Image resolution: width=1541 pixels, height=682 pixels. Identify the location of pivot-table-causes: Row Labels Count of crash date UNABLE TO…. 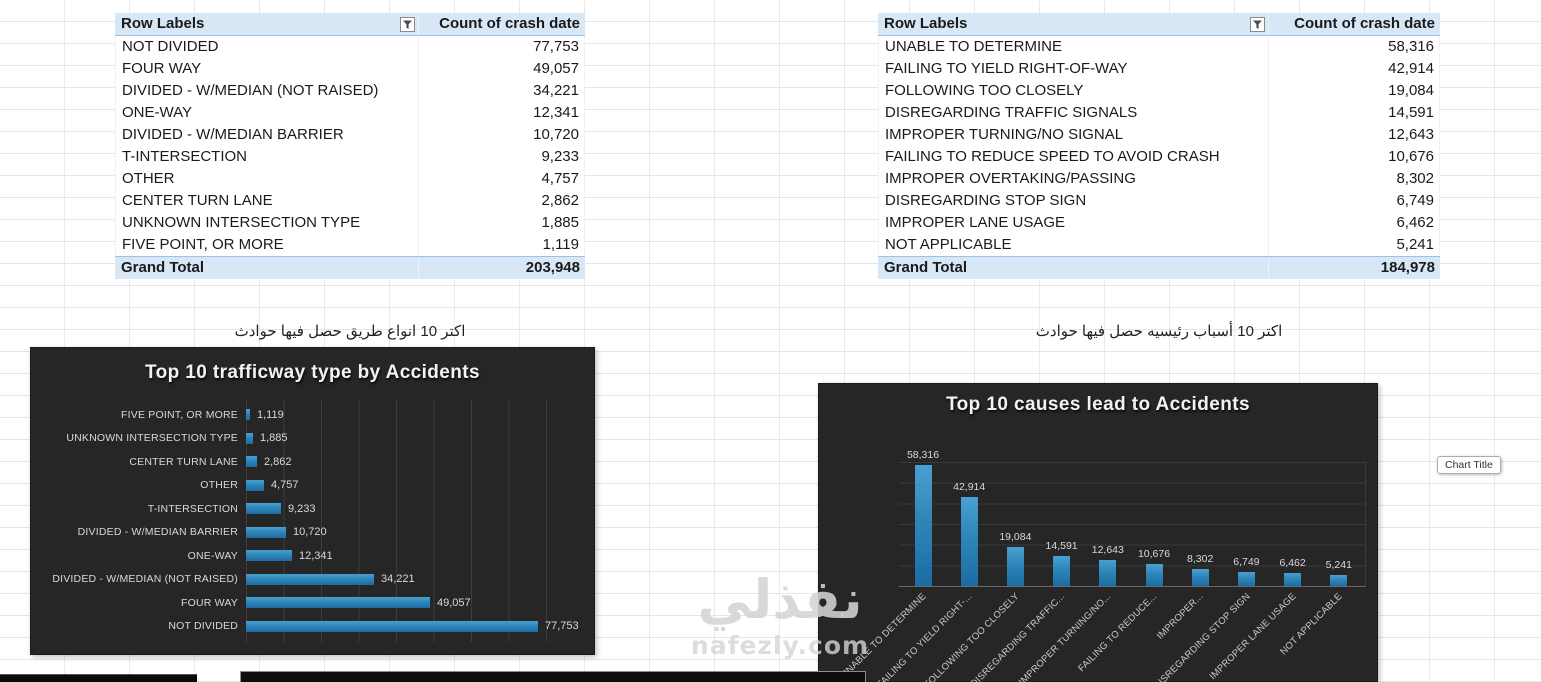
(1159, 146).